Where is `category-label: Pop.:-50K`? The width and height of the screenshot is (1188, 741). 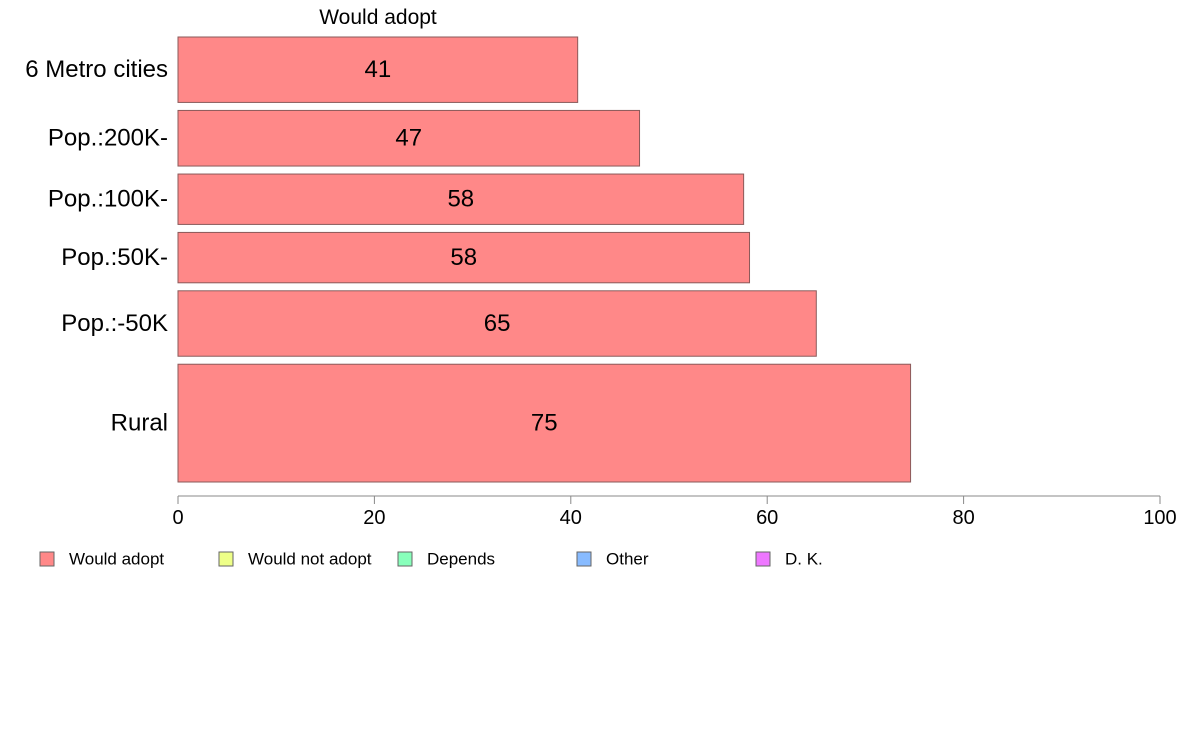
category-label: Pop.:-50K is located at coordinates (114, 323).